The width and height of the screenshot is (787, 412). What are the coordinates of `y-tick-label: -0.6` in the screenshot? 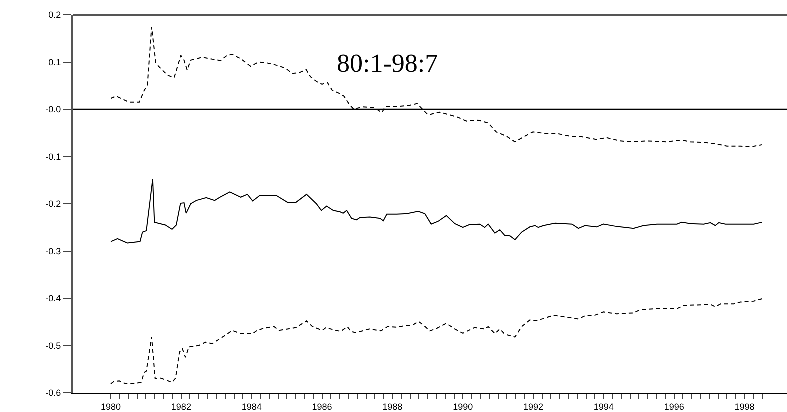 It's located at (54, 393).